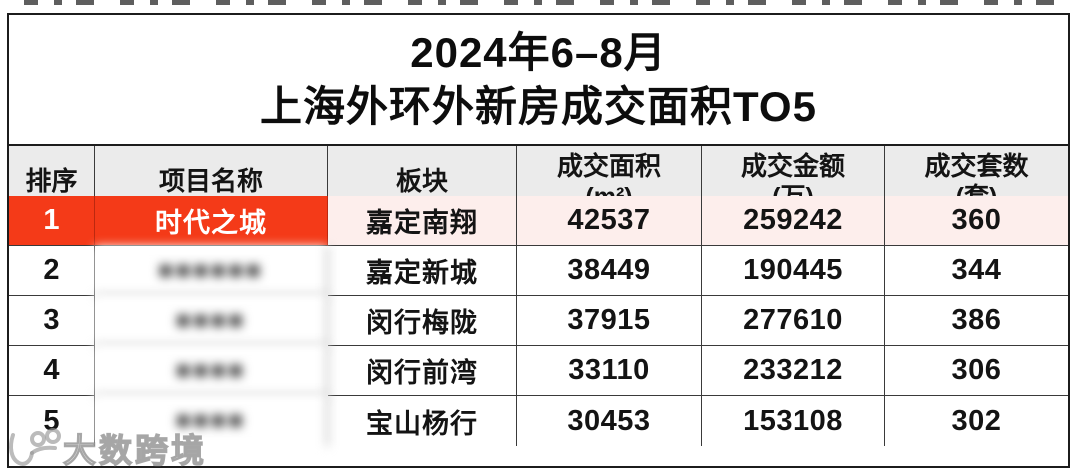 This screenshot has width=1080, height=476. I want to click on header-label: 项目名称, so click(210, 181).